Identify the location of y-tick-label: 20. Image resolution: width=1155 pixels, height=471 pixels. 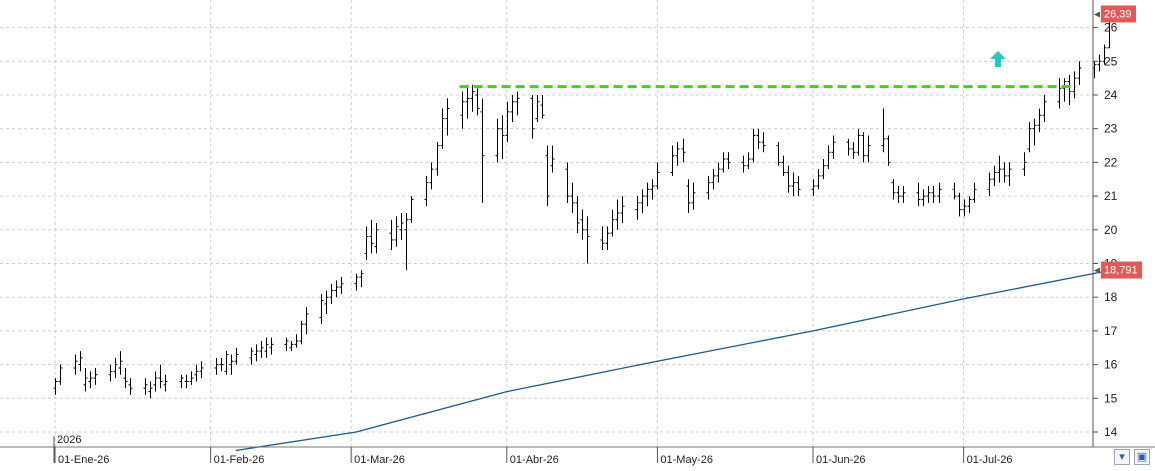
(1111, 230).